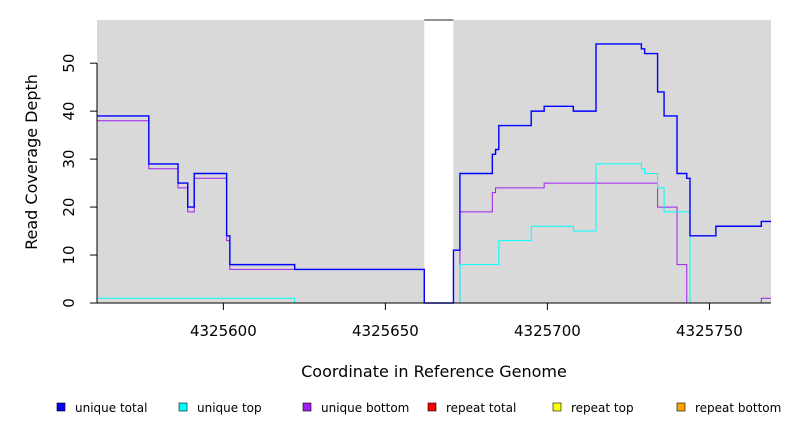 Image resolution: width=792 pixels, height=432 pixels. What do you see at coordinates (69, 254) in the screenshot?
I see `y-tick-label: 10` at bounding box center [69, 254].